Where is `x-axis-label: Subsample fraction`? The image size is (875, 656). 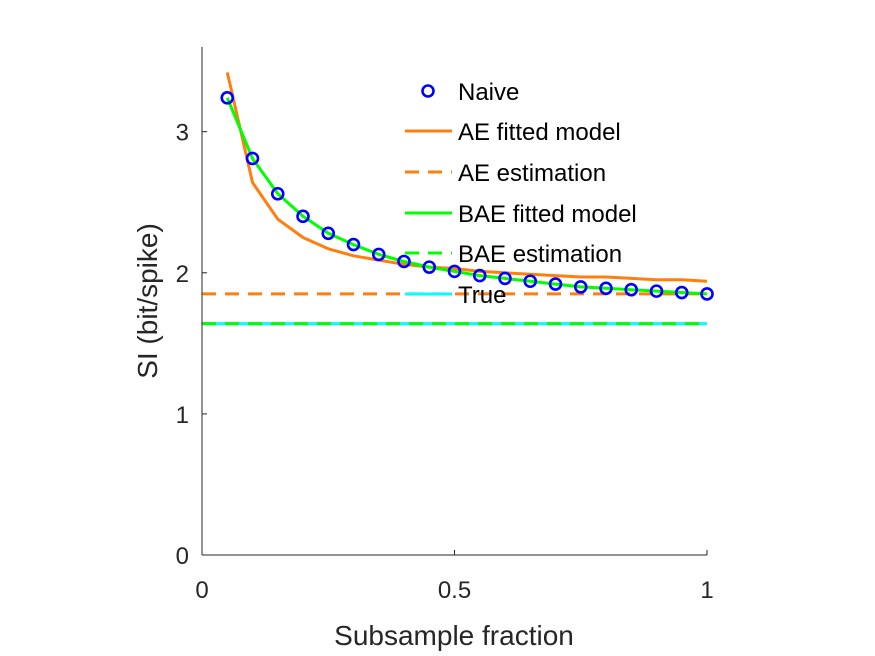 x-axis-label: Subsample fraction is located at coordinates (454, 635).